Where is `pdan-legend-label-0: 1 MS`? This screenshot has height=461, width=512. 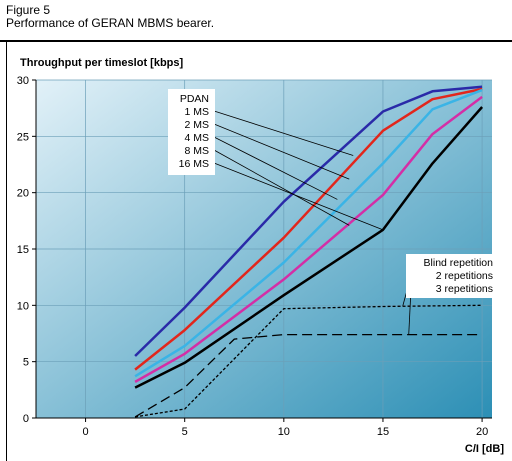 pdan-legend-label-0: 1 MS is located at coordinates (196, 112).